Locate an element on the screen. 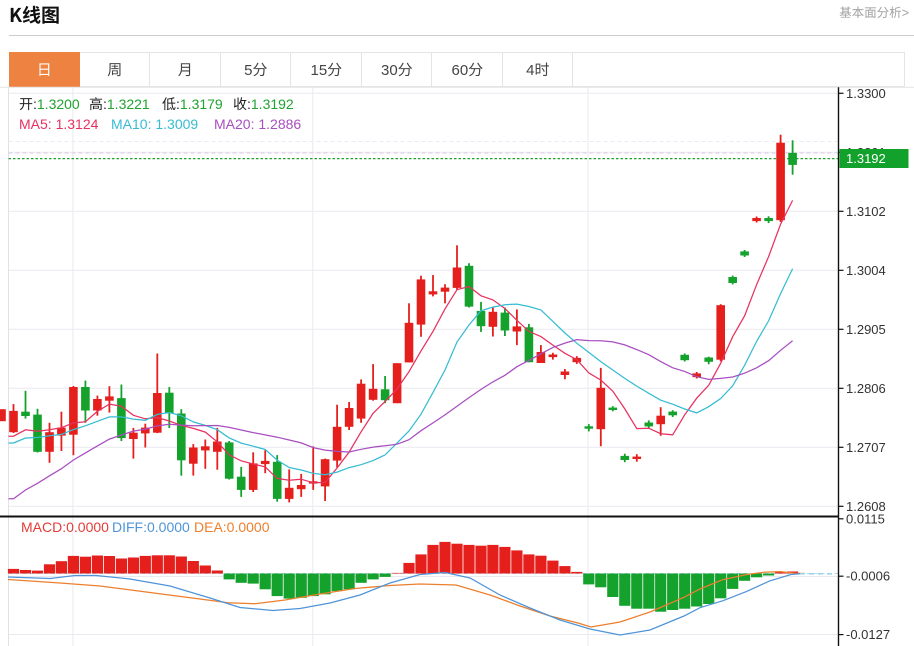  svg-text: 1.3004 is located at coordinates (866, 270).